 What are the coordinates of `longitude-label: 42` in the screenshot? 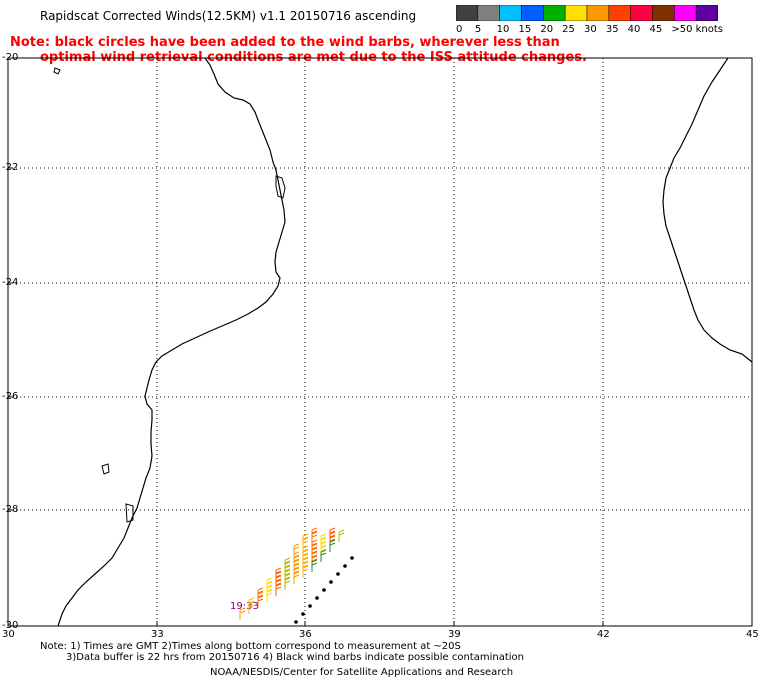 It's located at (603, 634).